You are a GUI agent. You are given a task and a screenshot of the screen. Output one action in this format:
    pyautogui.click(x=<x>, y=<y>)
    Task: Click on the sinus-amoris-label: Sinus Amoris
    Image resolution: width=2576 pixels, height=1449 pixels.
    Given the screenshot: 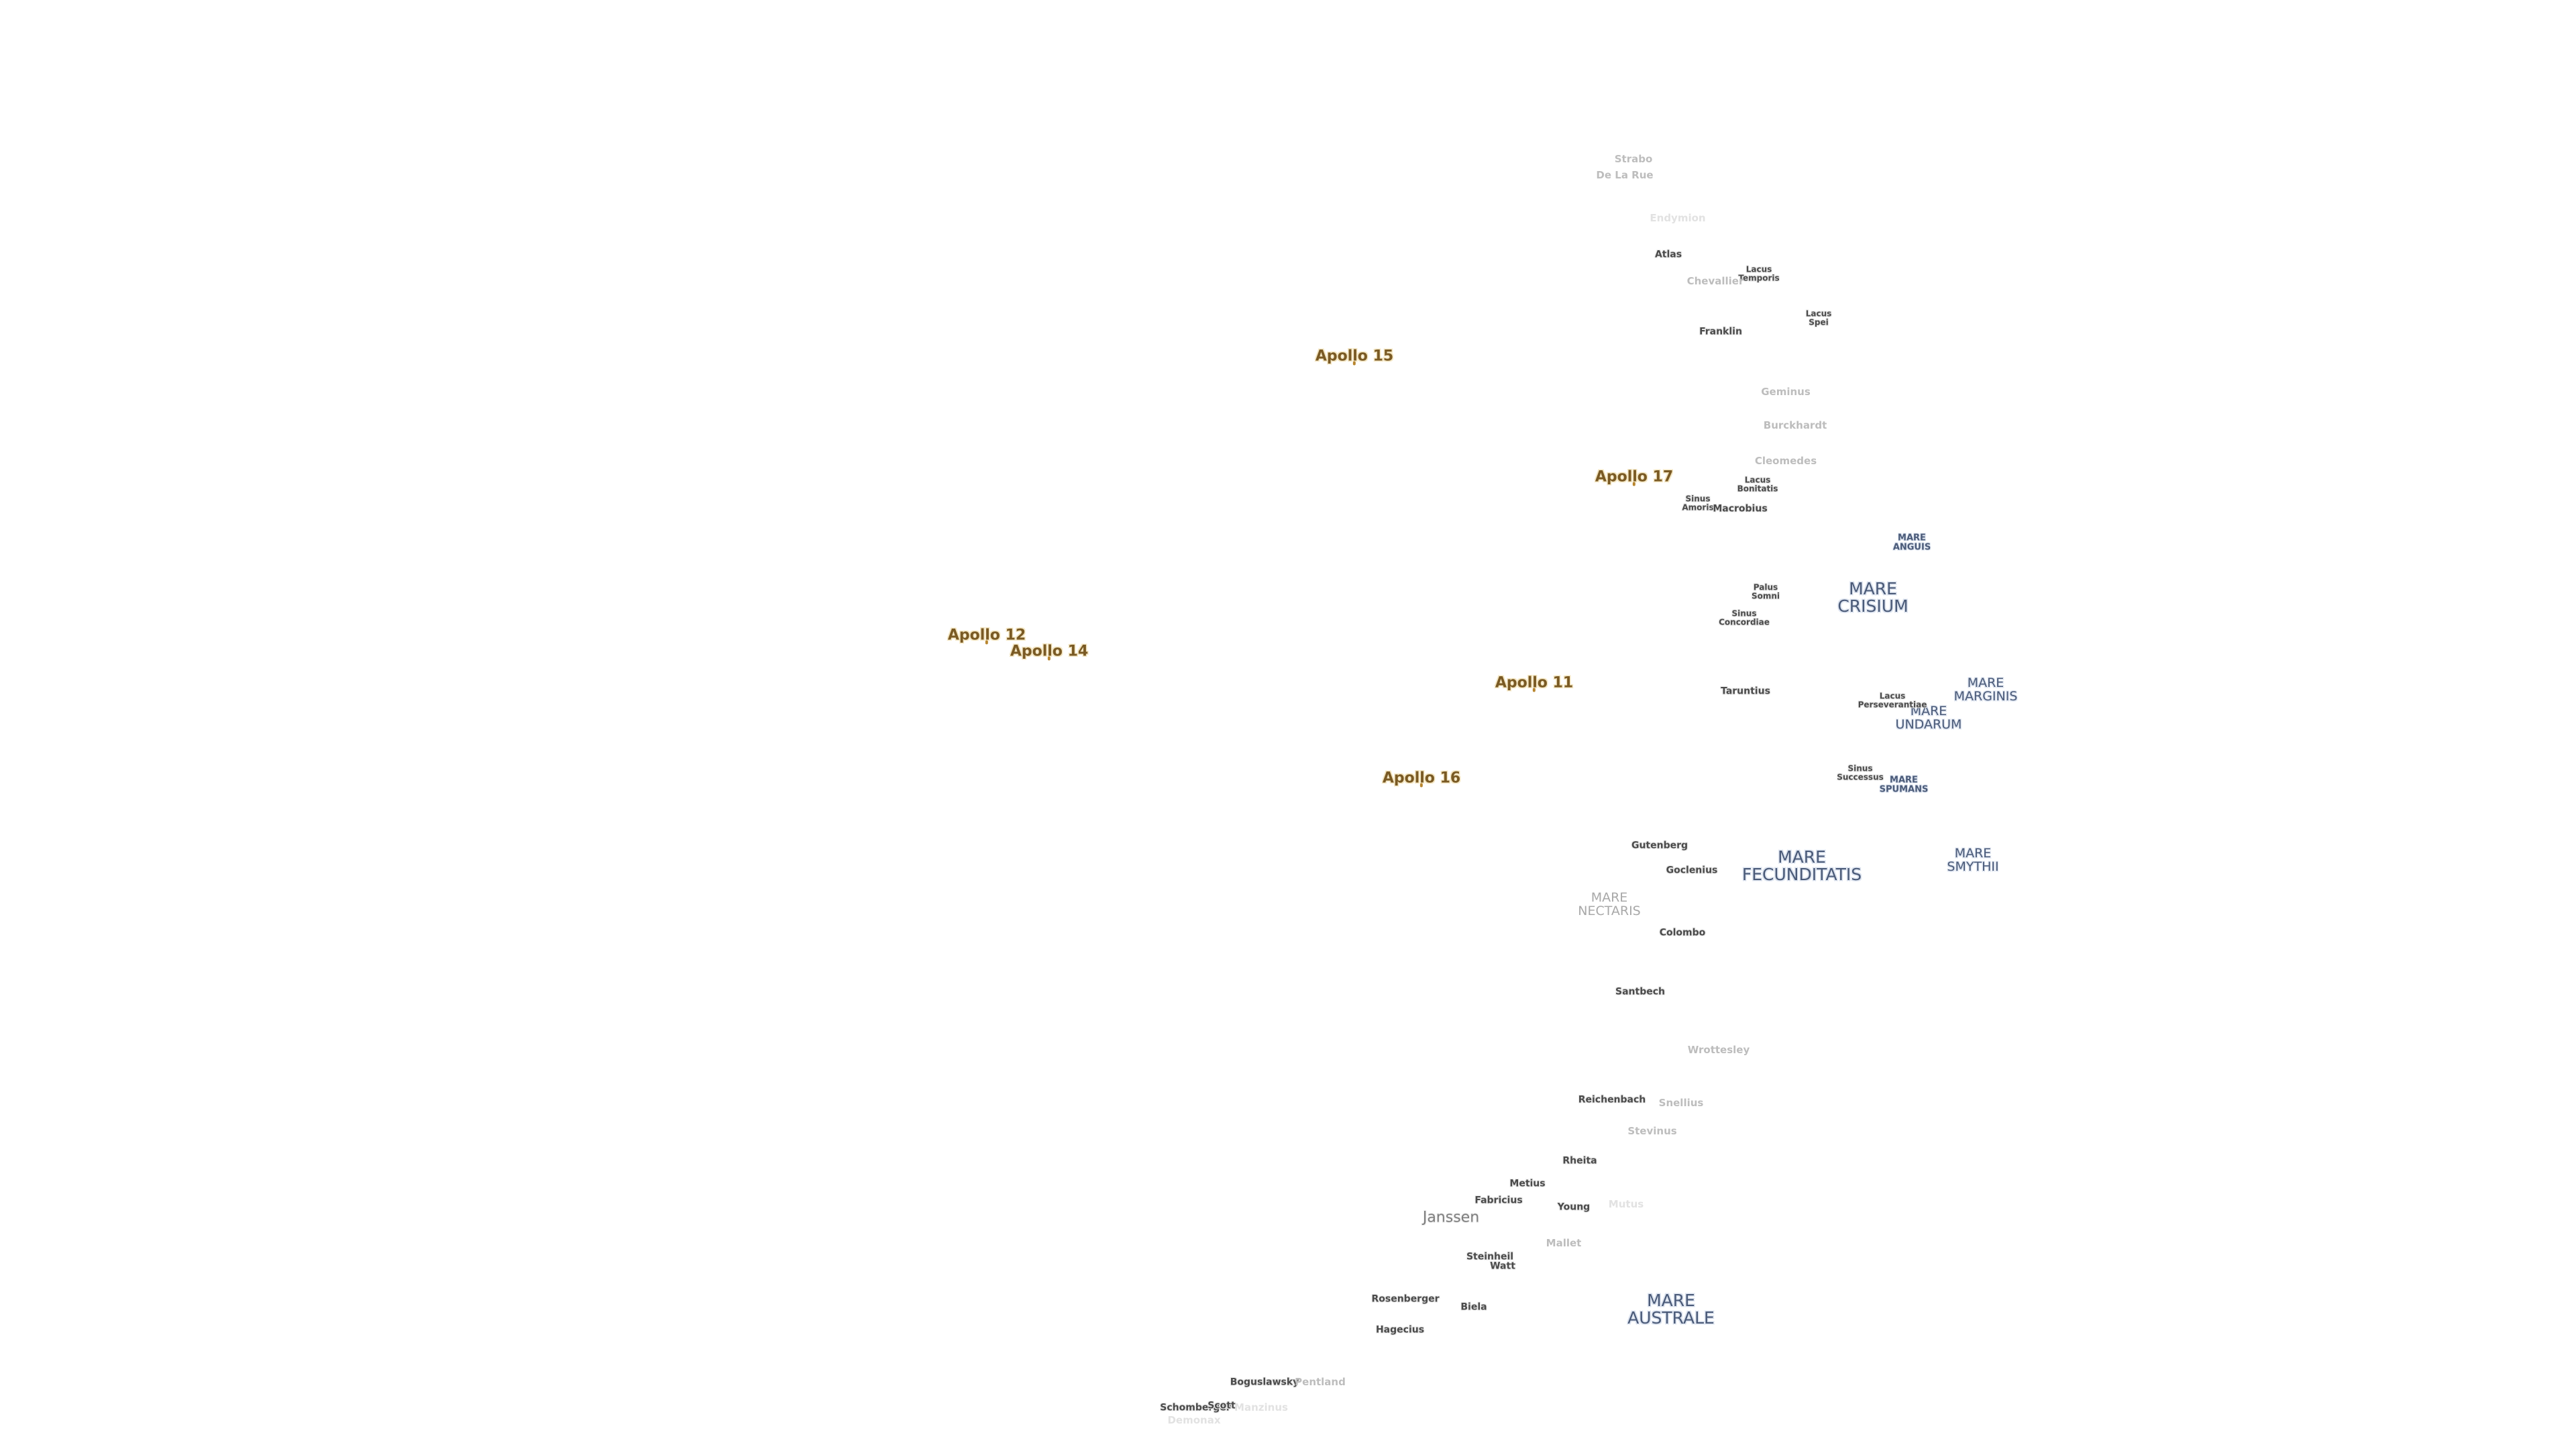 What is the action you would take?
    pyautogui.click(x=1698, y=503)
    